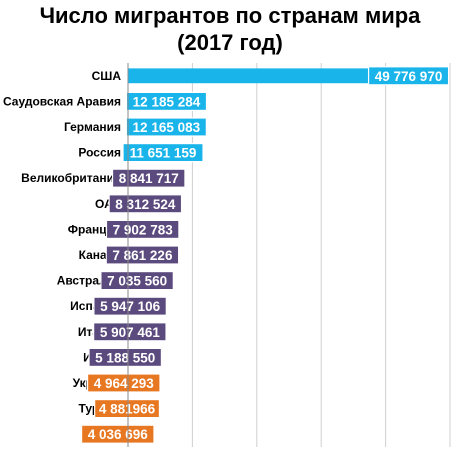  I want to click on data-label: 5 947 106, so click(130, 306).